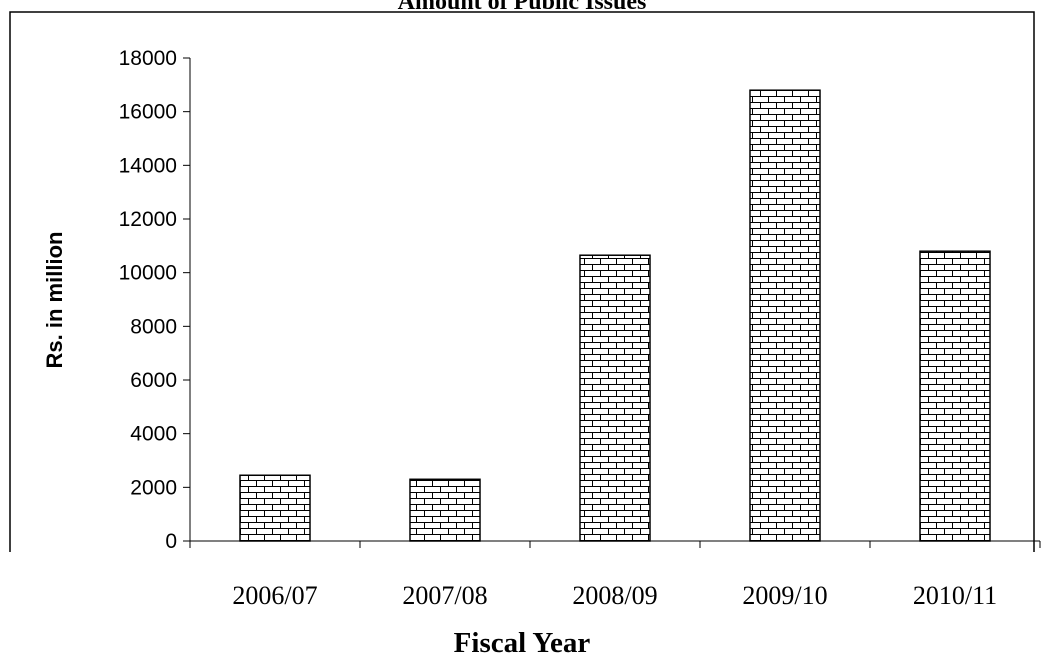  I want to click on y-tick-label: 18000, so click(148, 58).